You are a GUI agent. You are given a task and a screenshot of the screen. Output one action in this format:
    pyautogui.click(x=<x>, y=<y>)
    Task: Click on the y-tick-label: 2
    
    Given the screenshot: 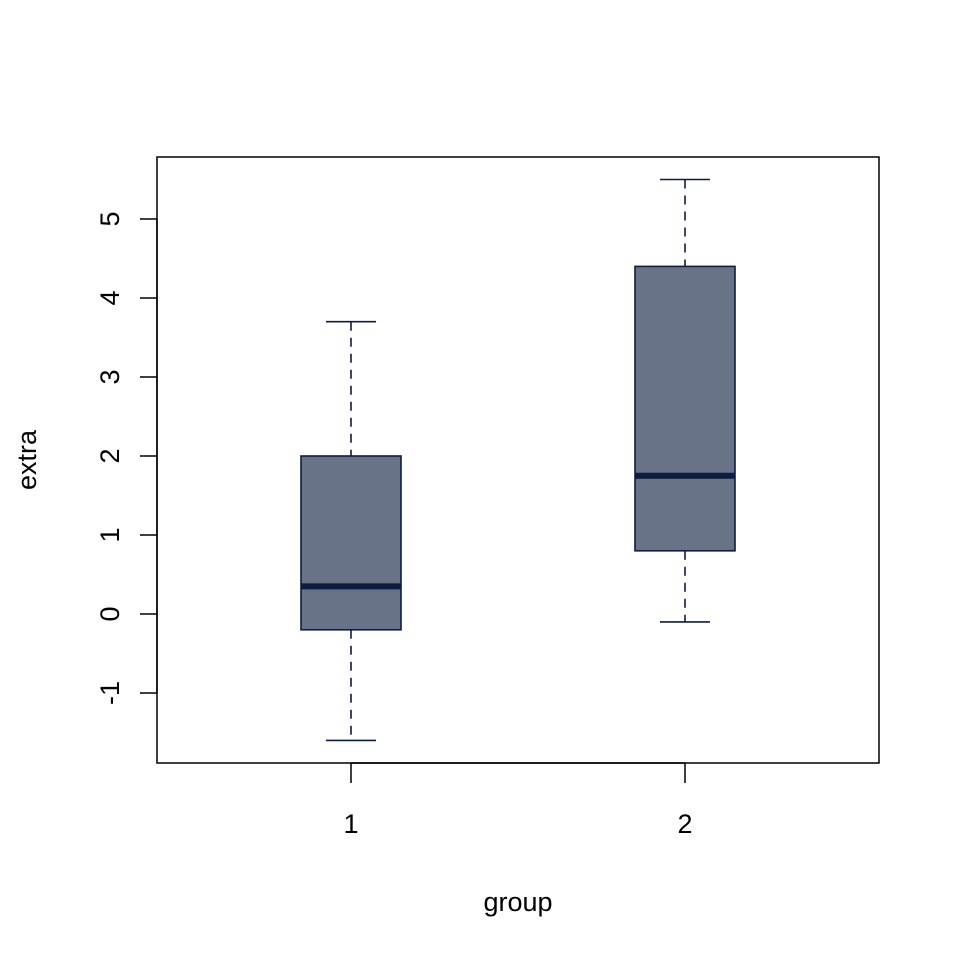 What is the action you would take?
    pyautogui.click(x=110, y=455)
    